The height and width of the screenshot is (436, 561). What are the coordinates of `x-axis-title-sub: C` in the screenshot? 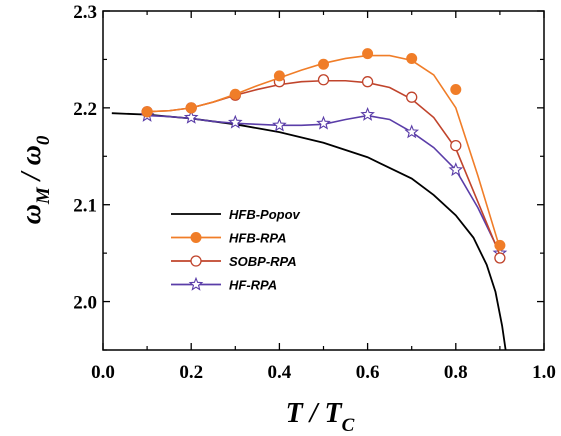 It's located at (348, 425).